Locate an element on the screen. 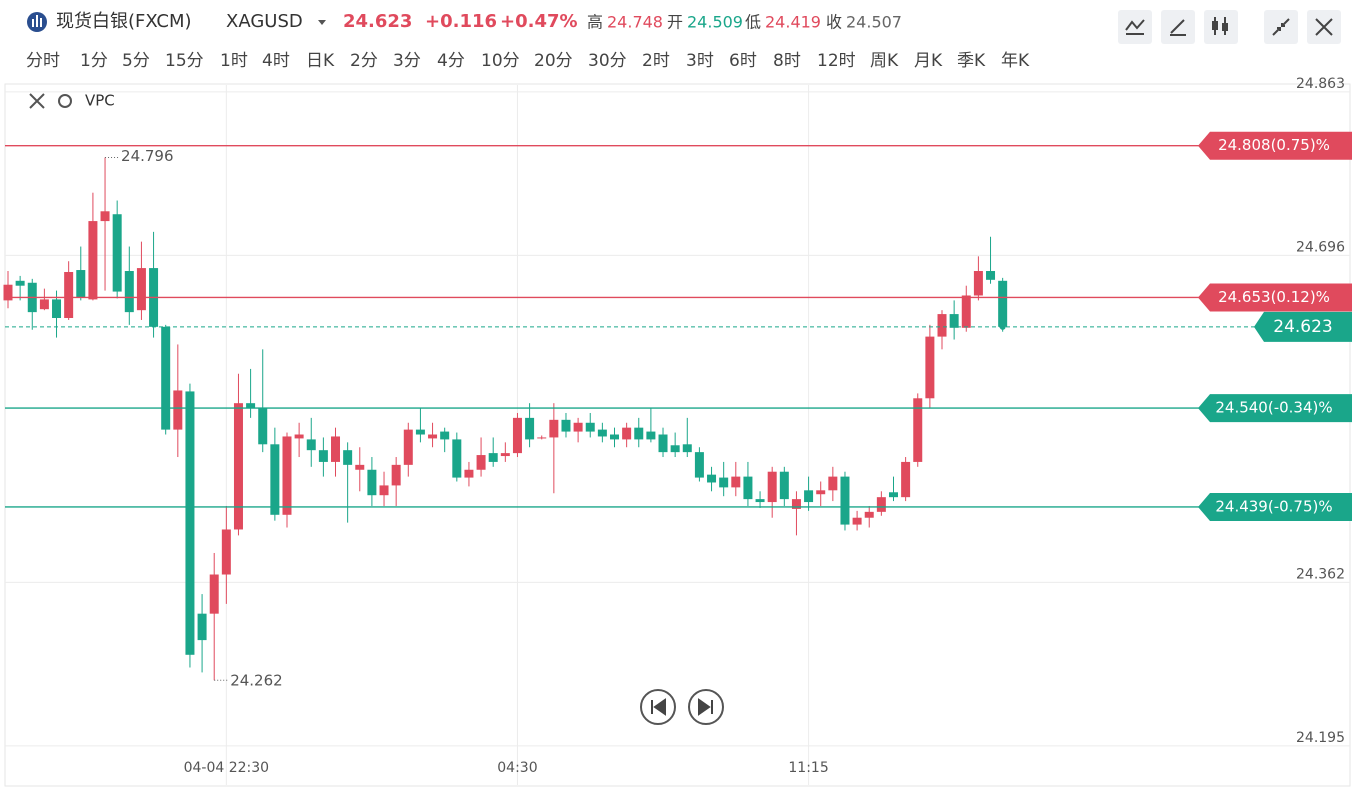 The height and width of the screenshot is (791, 1352). close-icon is located at coordinates (1324, 27).